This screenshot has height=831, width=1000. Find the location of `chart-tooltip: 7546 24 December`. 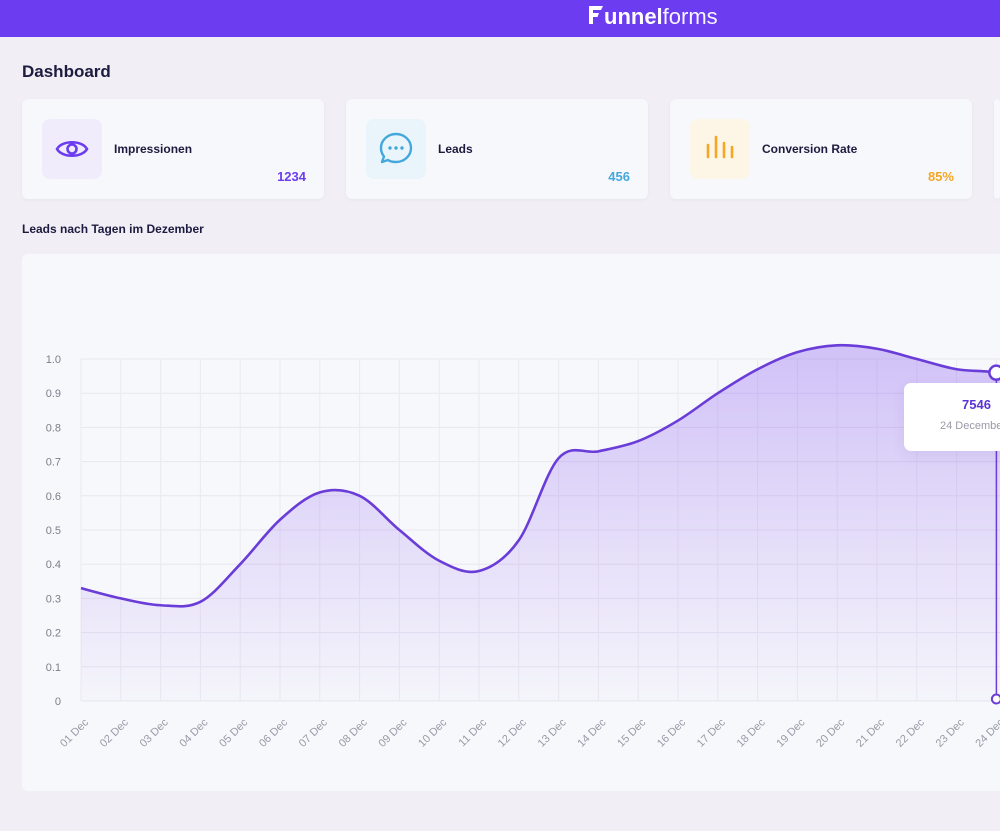

chart-tooltip: 7546 24 December is located at coordinates (952, 417).